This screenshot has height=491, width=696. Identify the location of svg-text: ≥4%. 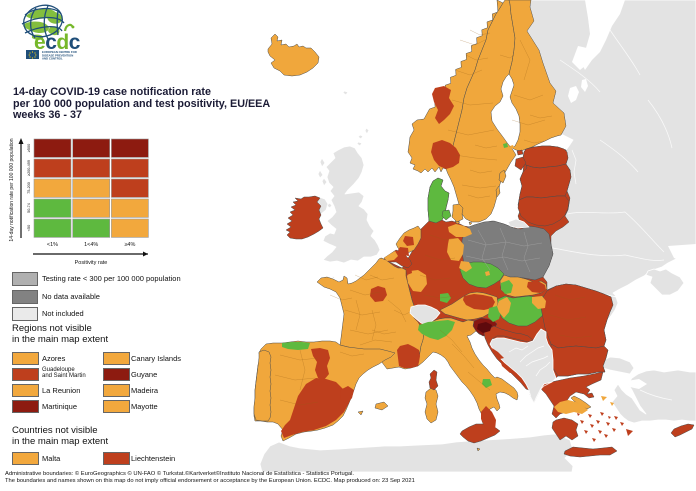
(129, 245).